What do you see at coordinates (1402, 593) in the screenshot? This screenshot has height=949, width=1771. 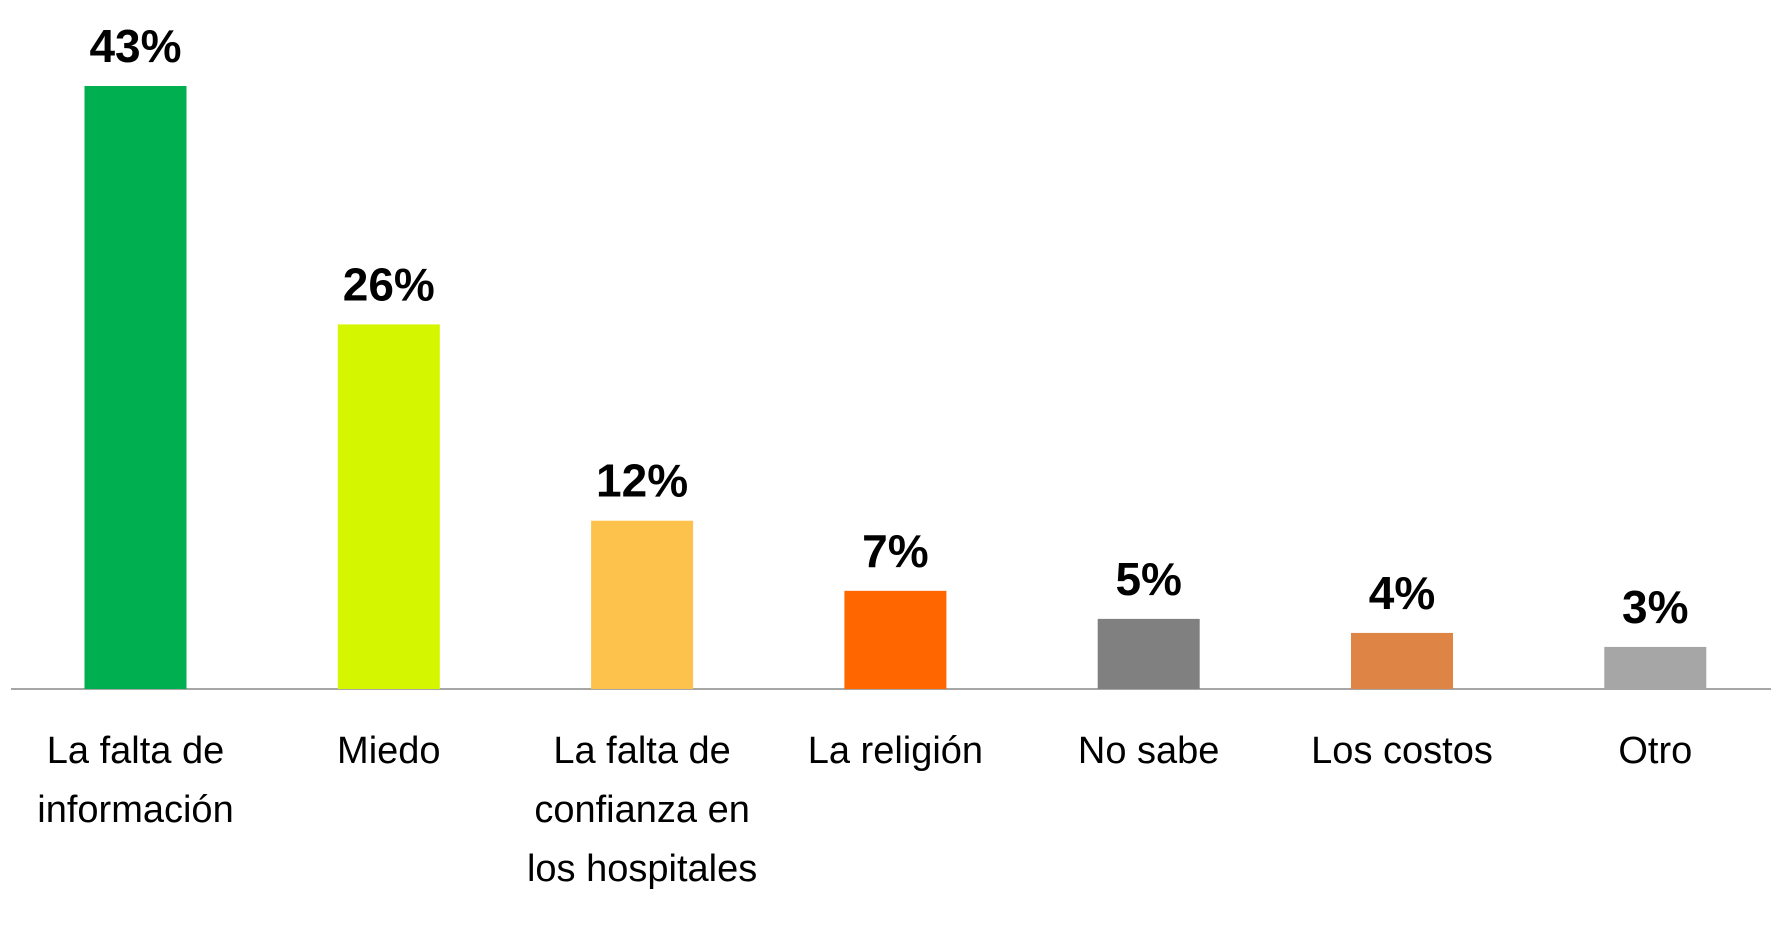 I see `value-label: 4%` at bounding box center [1402, 593].